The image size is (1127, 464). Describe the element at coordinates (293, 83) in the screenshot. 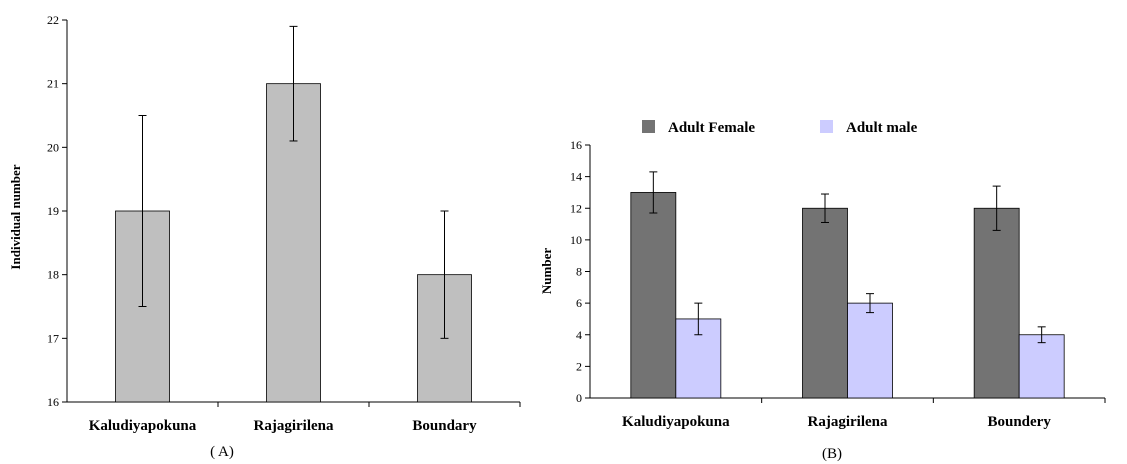

I see `bar-error-bar-rajagirilena` at that location.